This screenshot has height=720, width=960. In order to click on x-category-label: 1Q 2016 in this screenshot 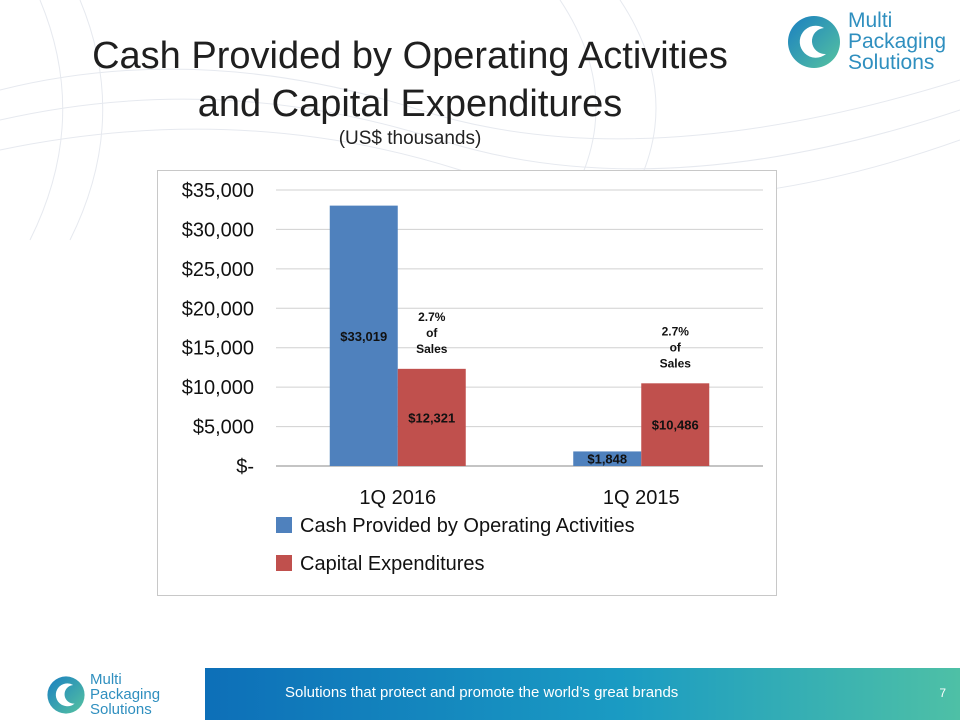, I will do `click(397, 498)`.